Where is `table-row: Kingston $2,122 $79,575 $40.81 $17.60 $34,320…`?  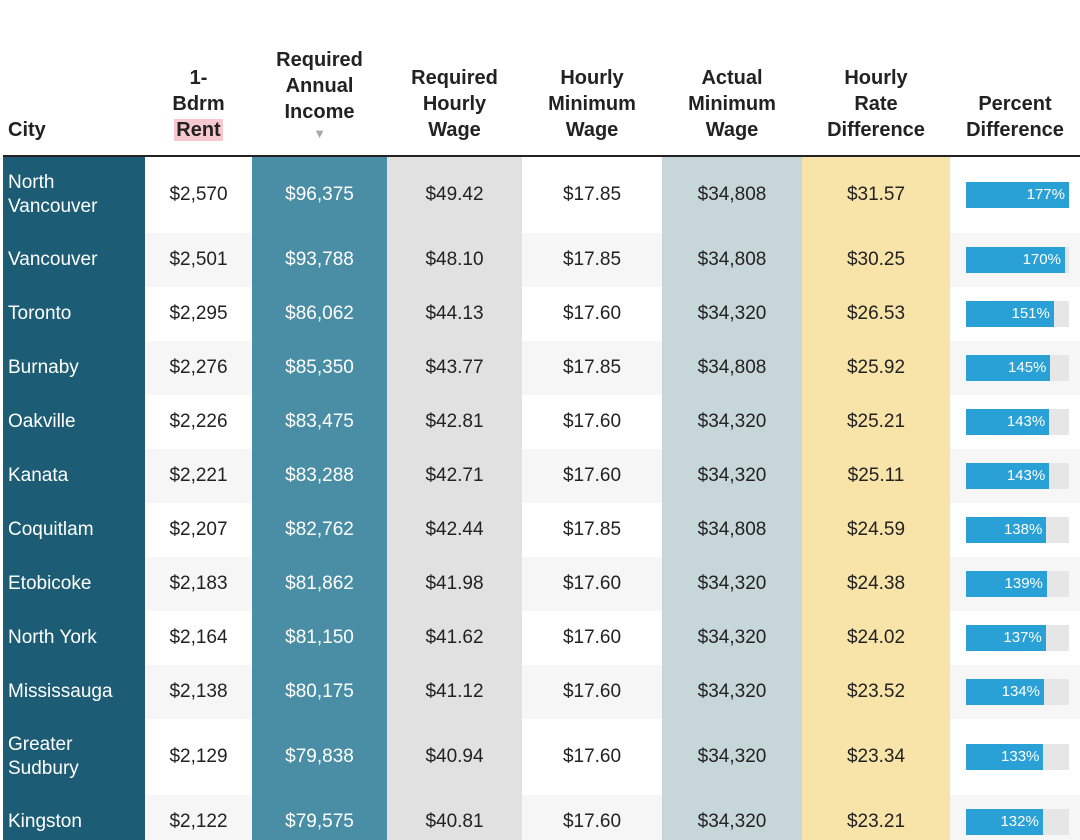
table-row: Kingston $2,122 $79,575 $40.81 $17.60 $34,320… is located at coordinates (541, 817).